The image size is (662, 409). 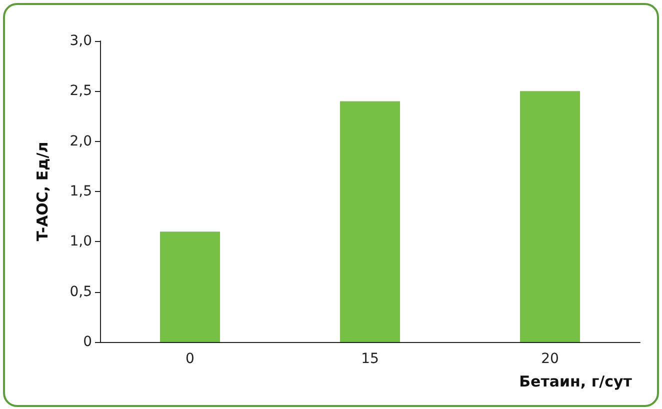 I want to click on y-tick-label: 1,0, so click(x=81, y=242).